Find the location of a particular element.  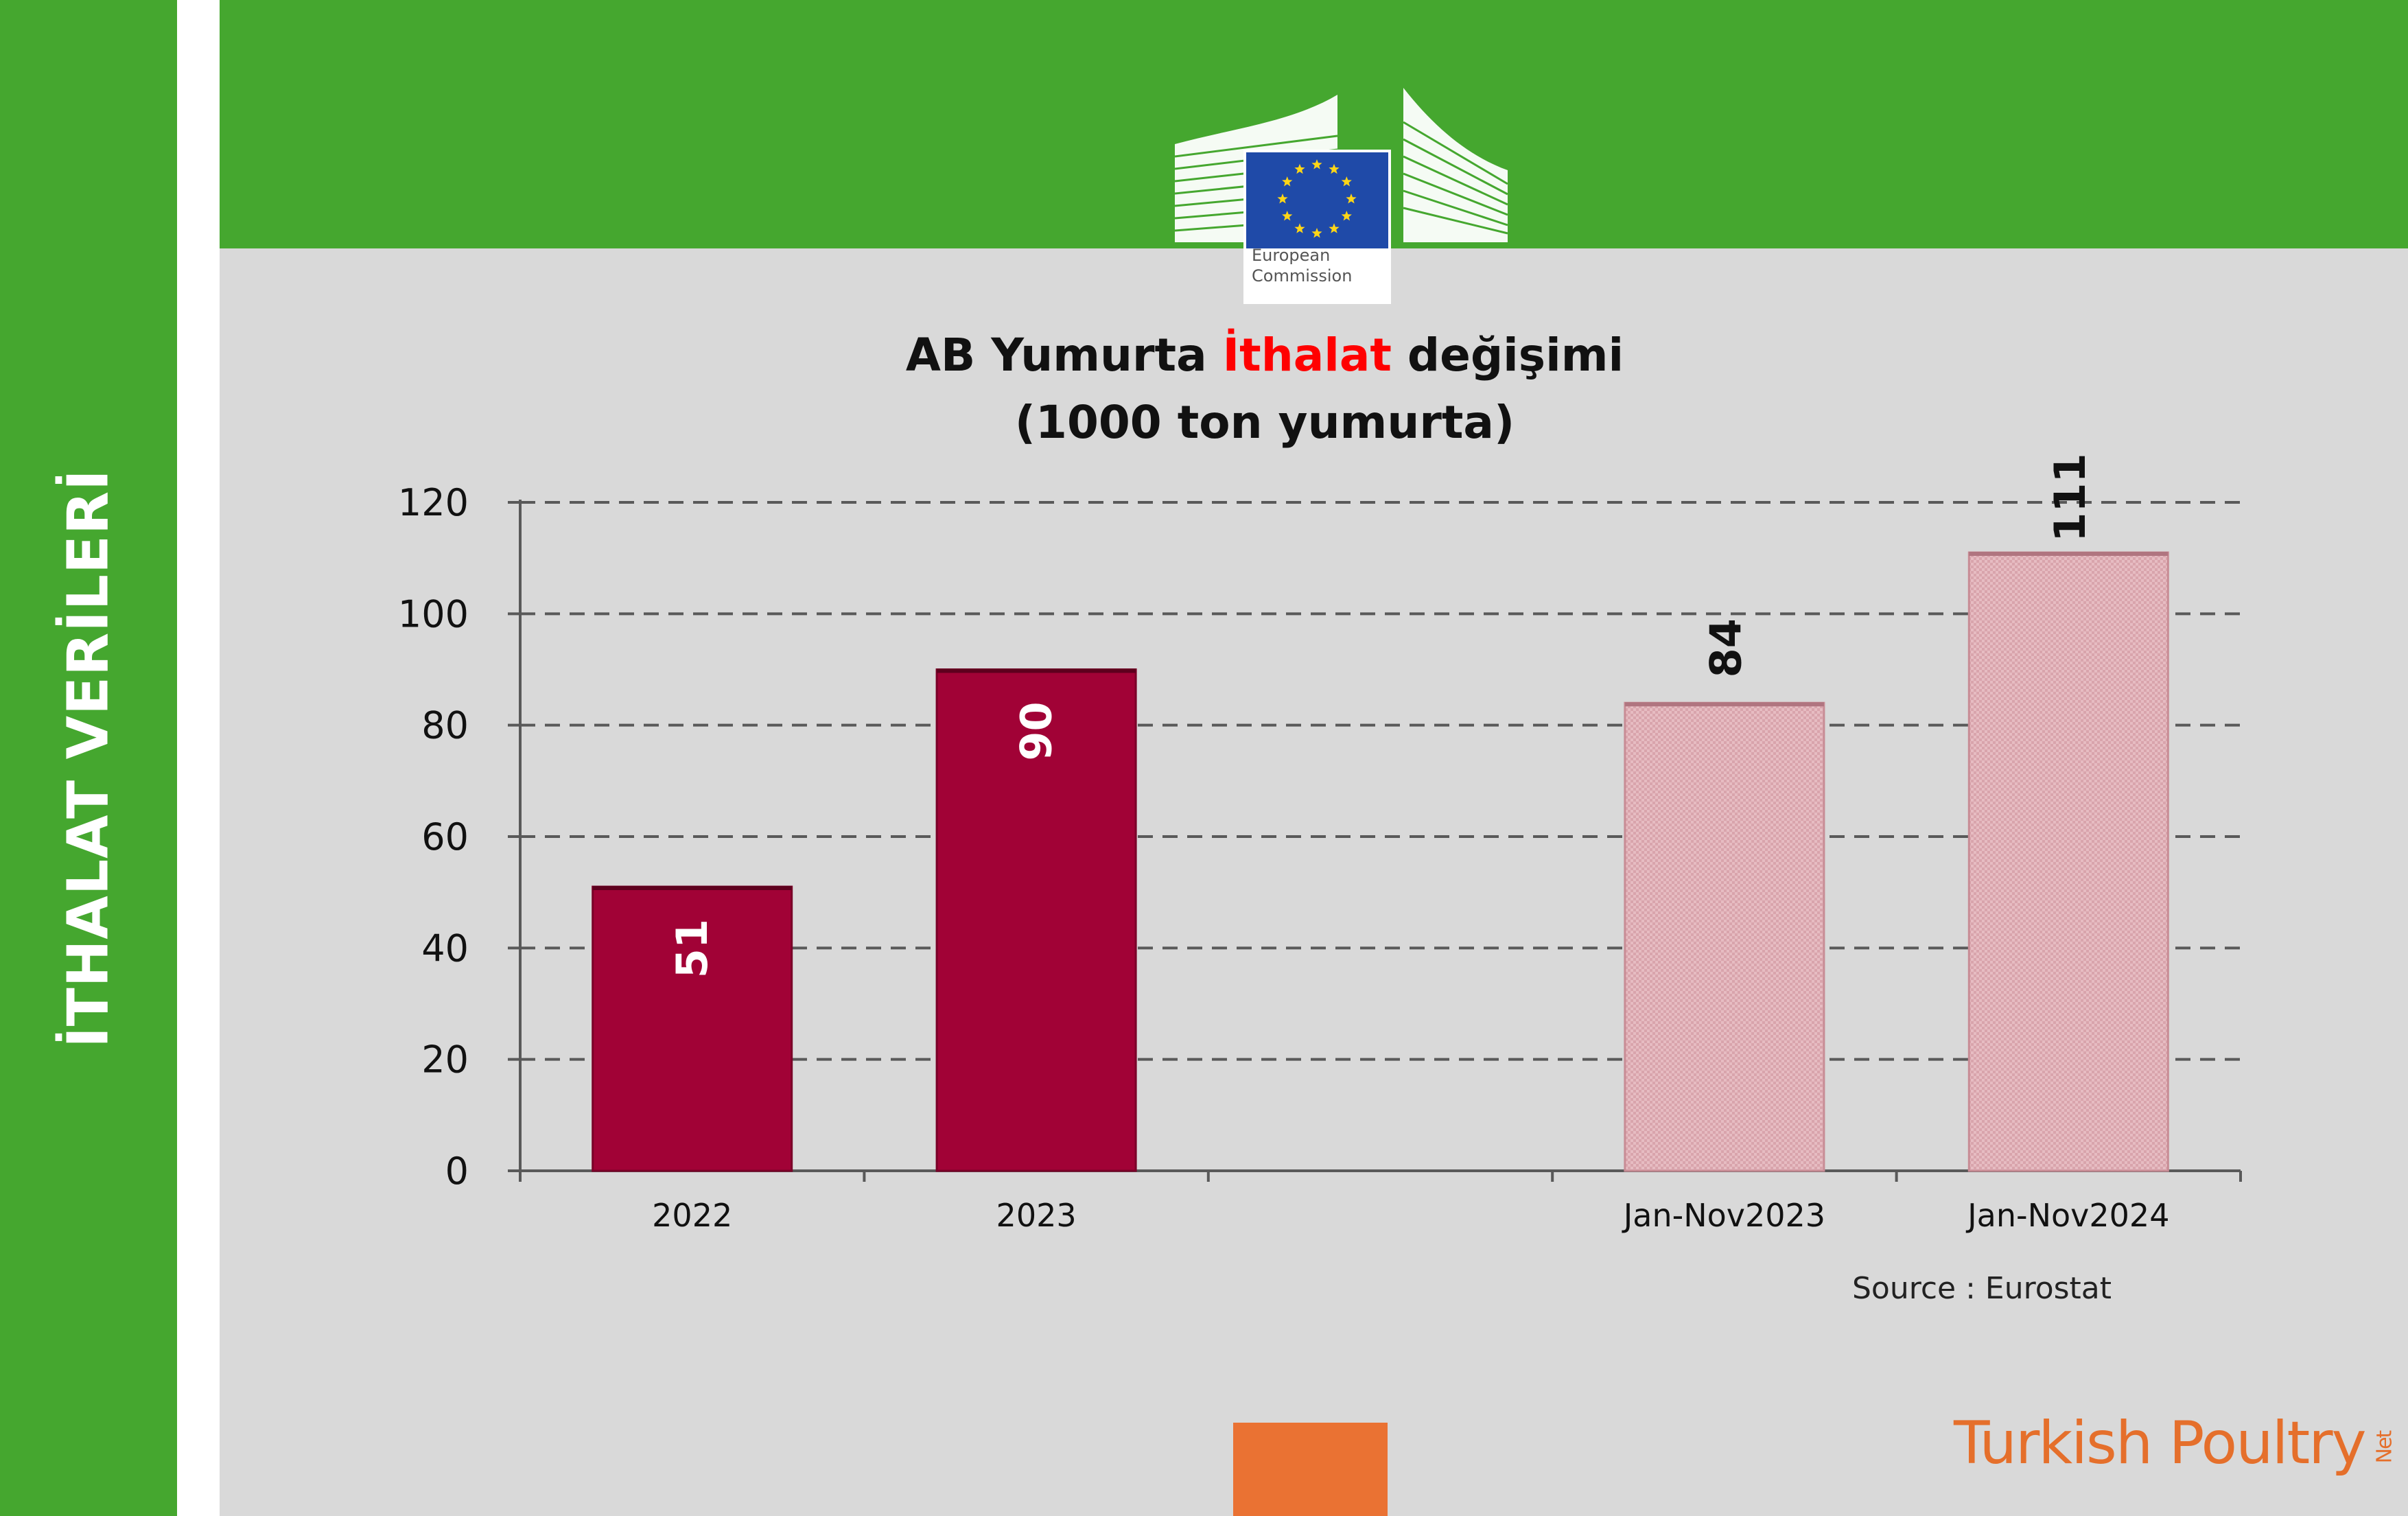

data-label: 111 is located at coordinates (2070, 497).